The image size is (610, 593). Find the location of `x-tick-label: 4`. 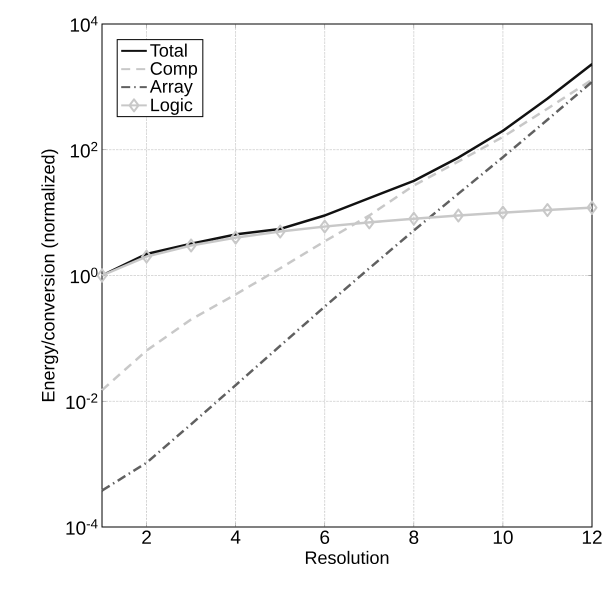

x-tick-label: 4 is located at coordinates (235, 537).